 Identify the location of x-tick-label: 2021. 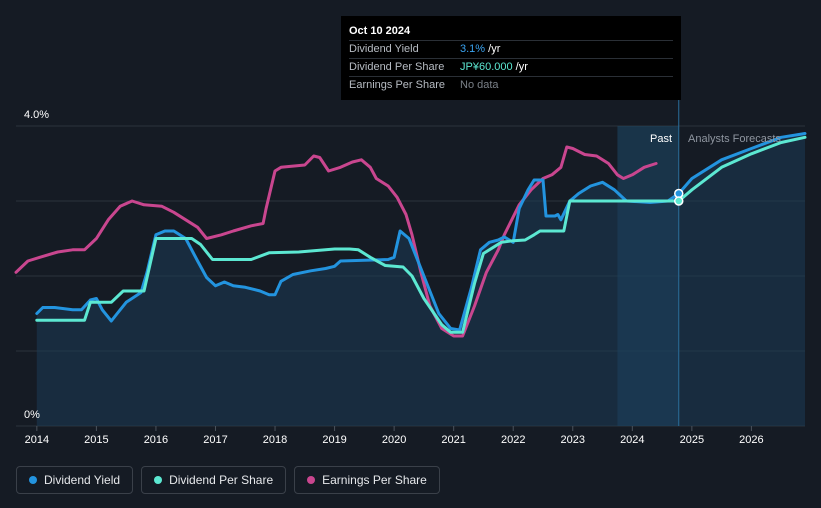
(453, 440).